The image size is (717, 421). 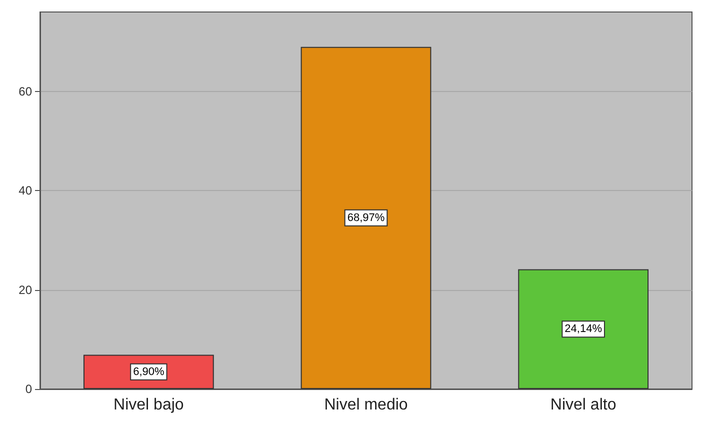 What do you see at coordinates (25, 91) in the screenshot?
I see `y-tick-label: 60` at bounding box center [25, 91].